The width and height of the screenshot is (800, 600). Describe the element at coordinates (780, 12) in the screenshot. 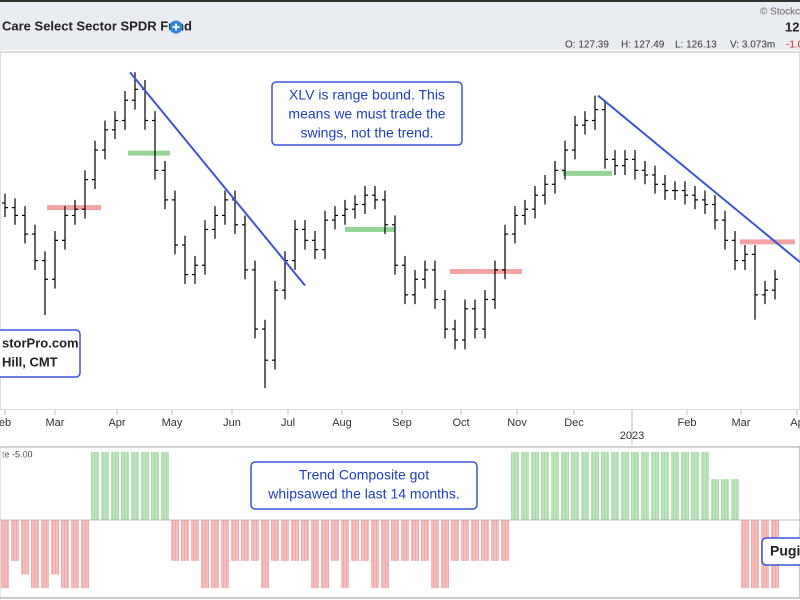

I see `source: © Stockc` at that location.